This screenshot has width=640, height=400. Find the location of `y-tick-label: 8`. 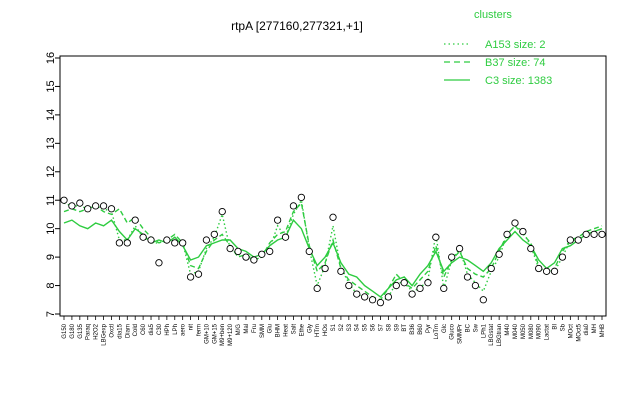

y-tick-label: 8 is located at coordinates (51, 285).